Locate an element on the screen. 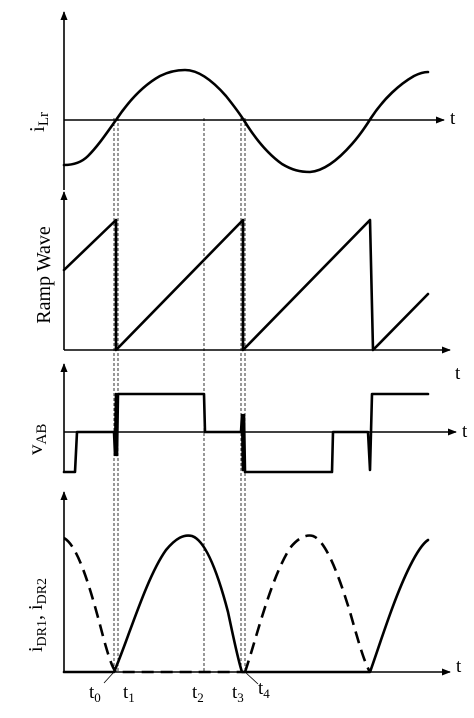  t1-sub: 1 is located at coordinates (131, 697).